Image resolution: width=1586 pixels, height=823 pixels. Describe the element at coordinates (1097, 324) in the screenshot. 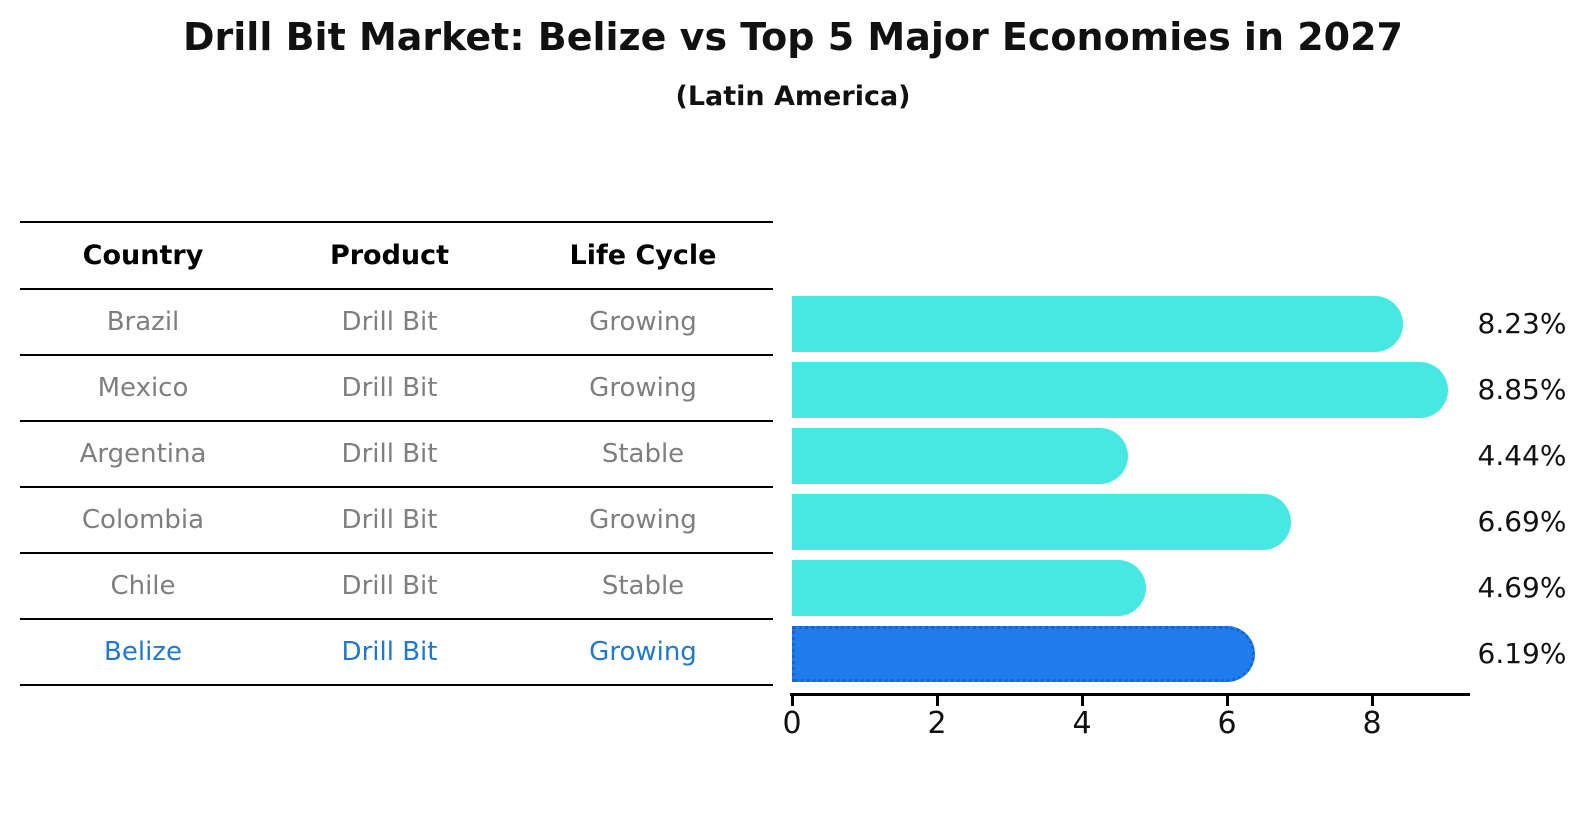

I see `bar-brazil` at that location.